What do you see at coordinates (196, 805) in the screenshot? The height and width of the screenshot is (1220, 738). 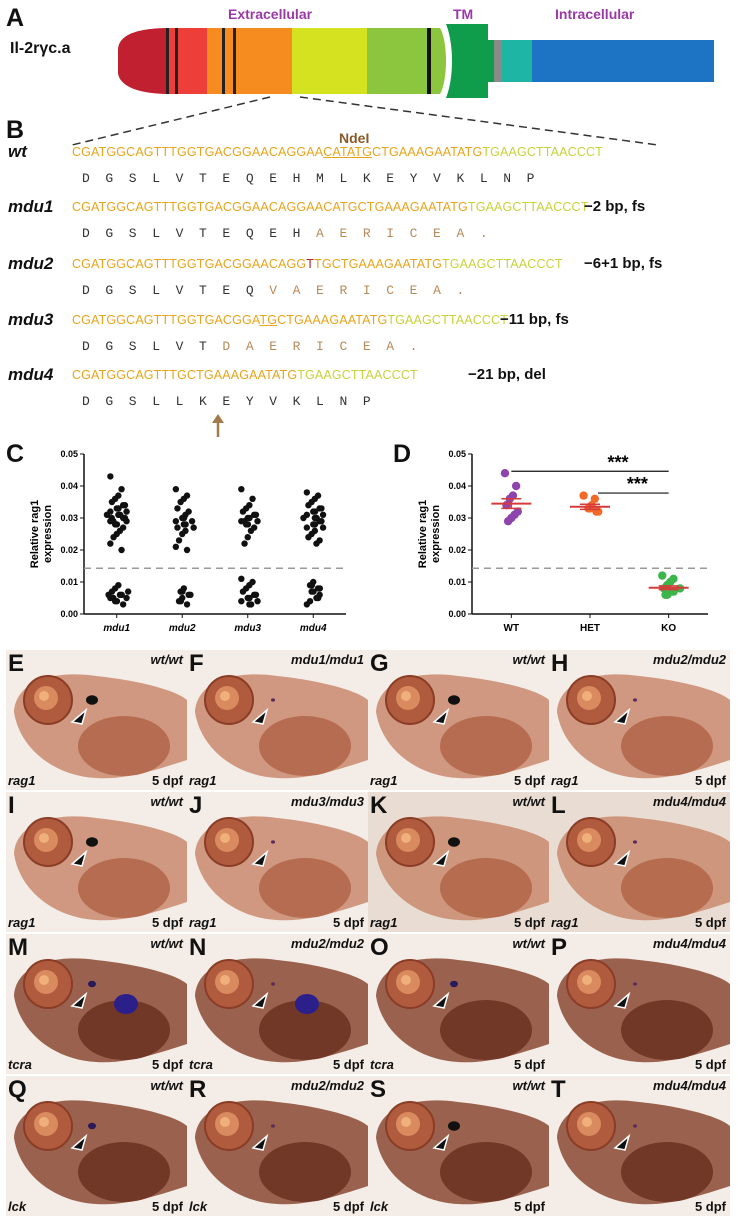 I see `embryo-panel-label: J` at bounding box center [196, 805].